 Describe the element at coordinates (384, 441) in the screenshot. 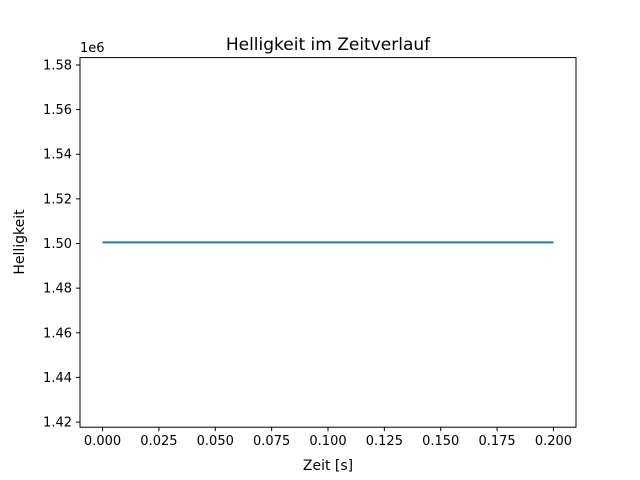

I see `x-tick-label: 0.125` at that location.